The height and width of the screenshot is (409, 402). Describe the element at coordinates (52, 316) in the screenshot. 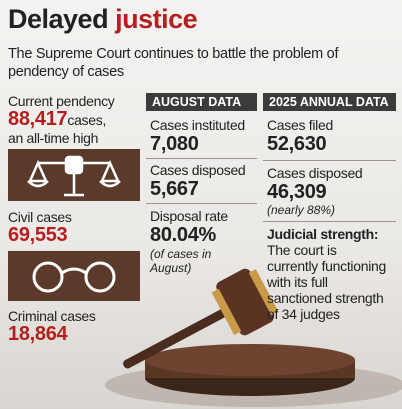

I see `label: Criminal cases` at that location.